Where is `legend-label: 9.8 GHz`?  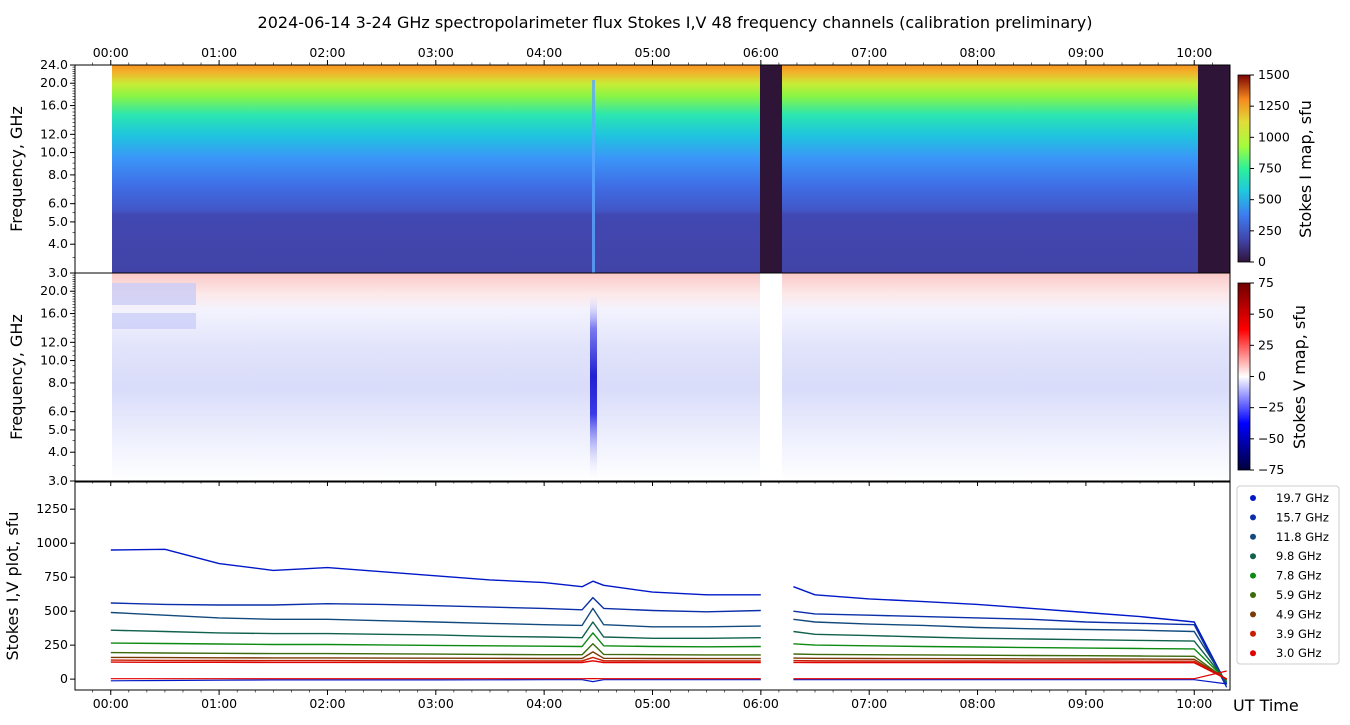 legend-label: 9.8 GHz is located at coordinates (1299, 556).